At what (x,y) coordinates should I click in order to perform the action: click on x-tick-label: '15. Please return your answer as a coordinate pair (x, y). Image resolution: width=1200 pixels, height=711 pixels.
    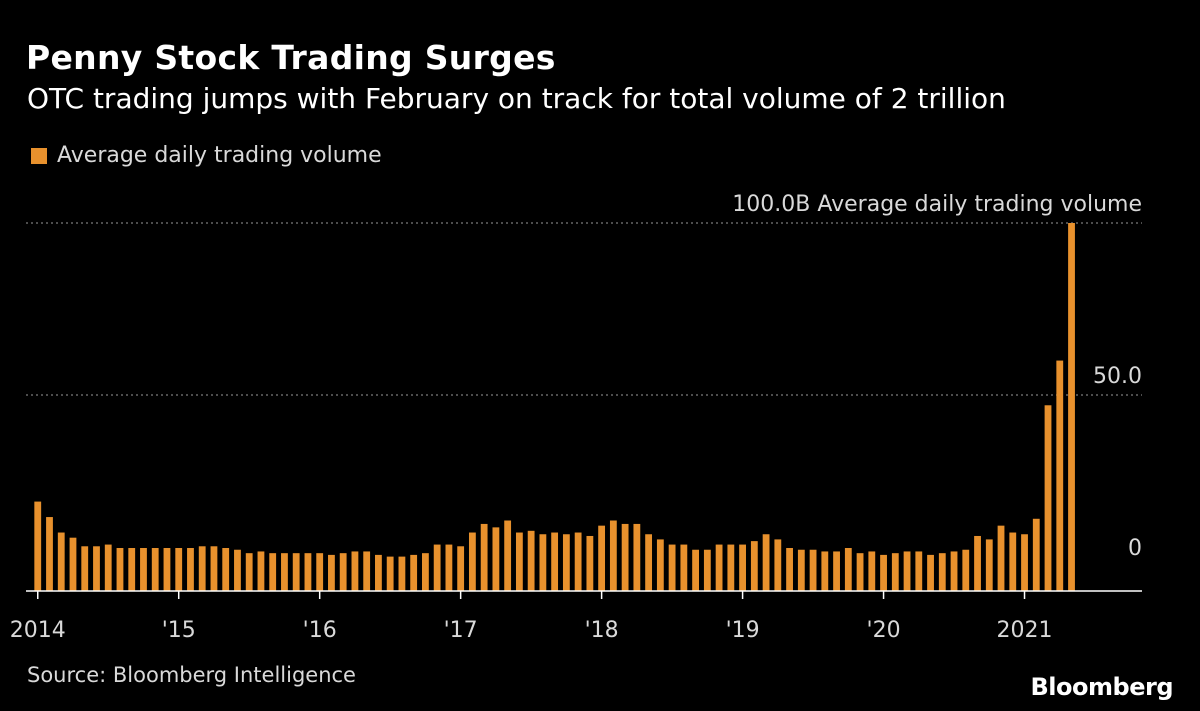
    Looking at the image, I should click on (179, 630).